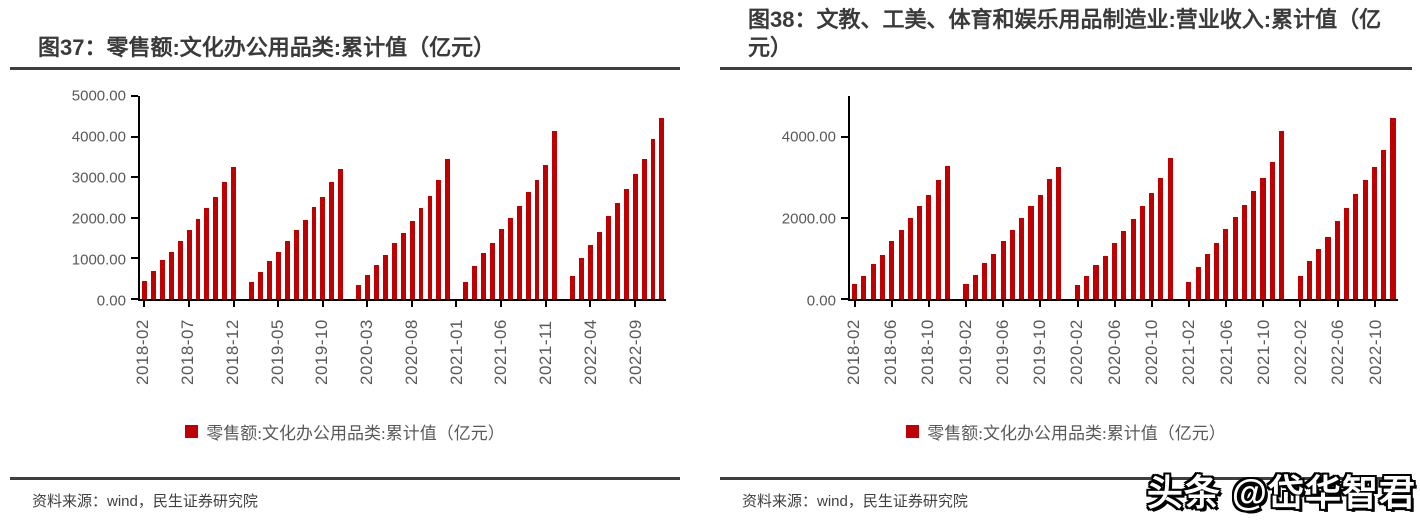  What do you see at coordinates (890, 352) in the screenshot?
I see `x-axis-tick-label: 2018-06` at bounding box center [890, 352].